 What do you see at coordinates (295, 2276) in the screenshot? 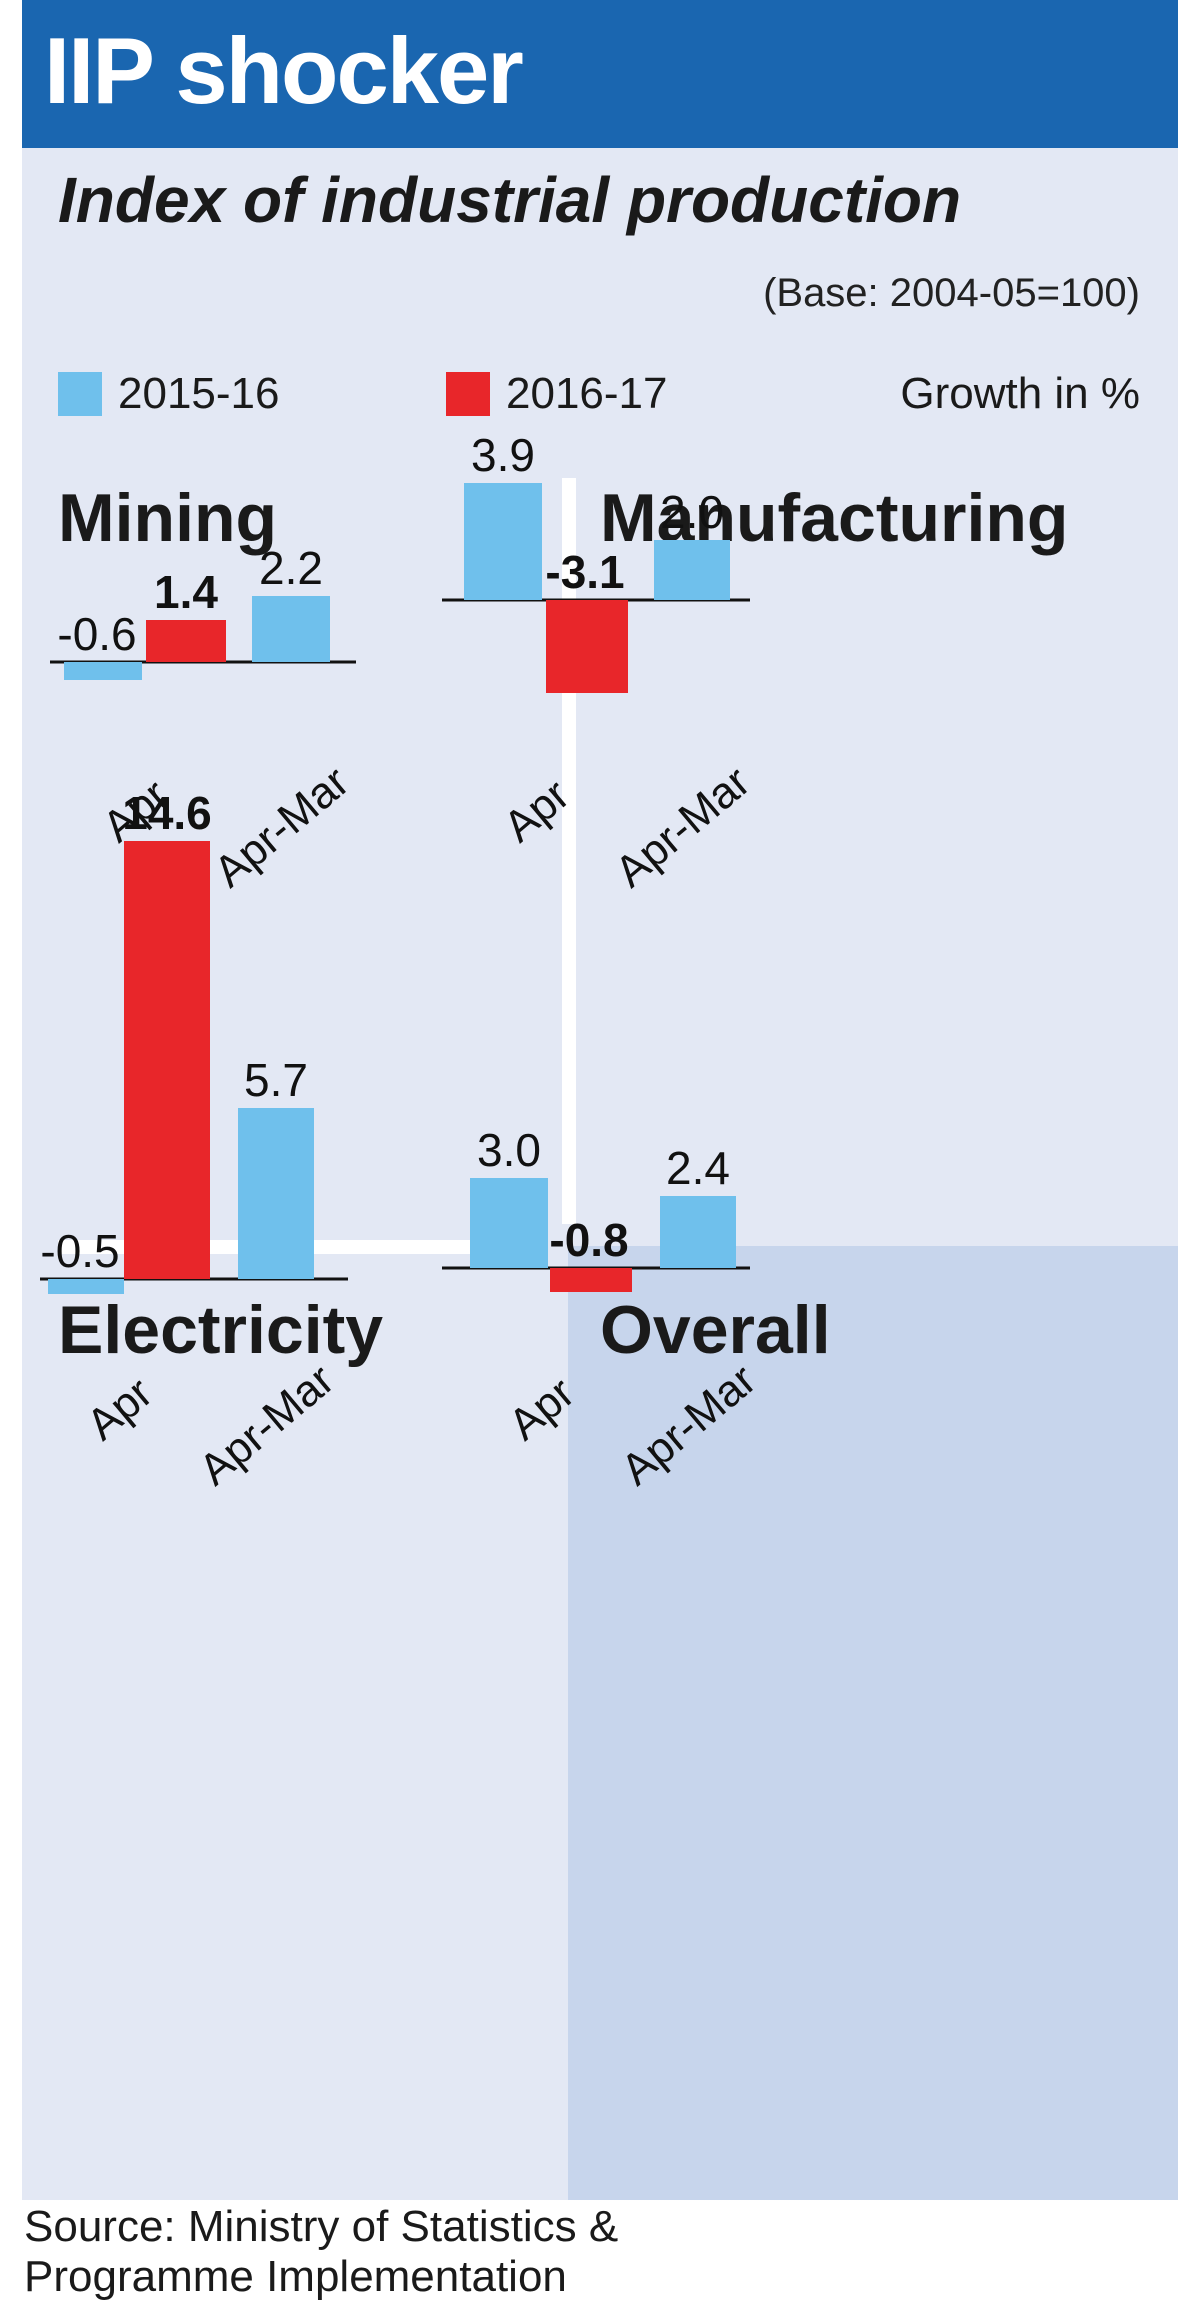
I see `source-line-2: Programme Implementation` at bounding box center [295, 2276].